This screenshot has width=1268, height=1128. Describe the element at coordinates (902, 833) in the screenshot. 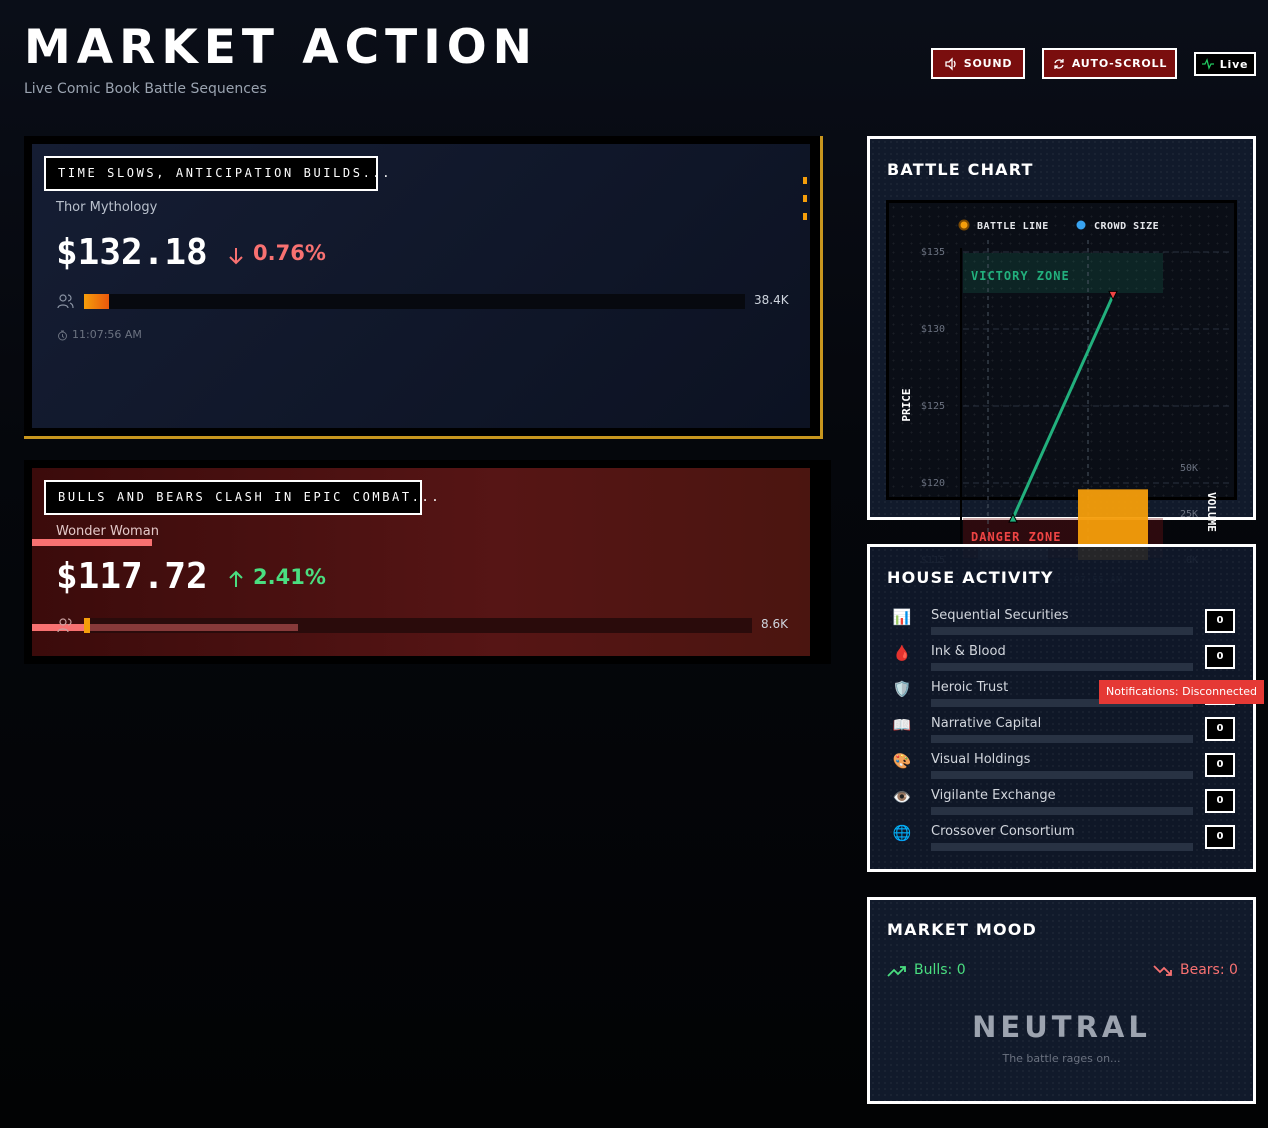

I see `house-icon: 🌐` at that location.